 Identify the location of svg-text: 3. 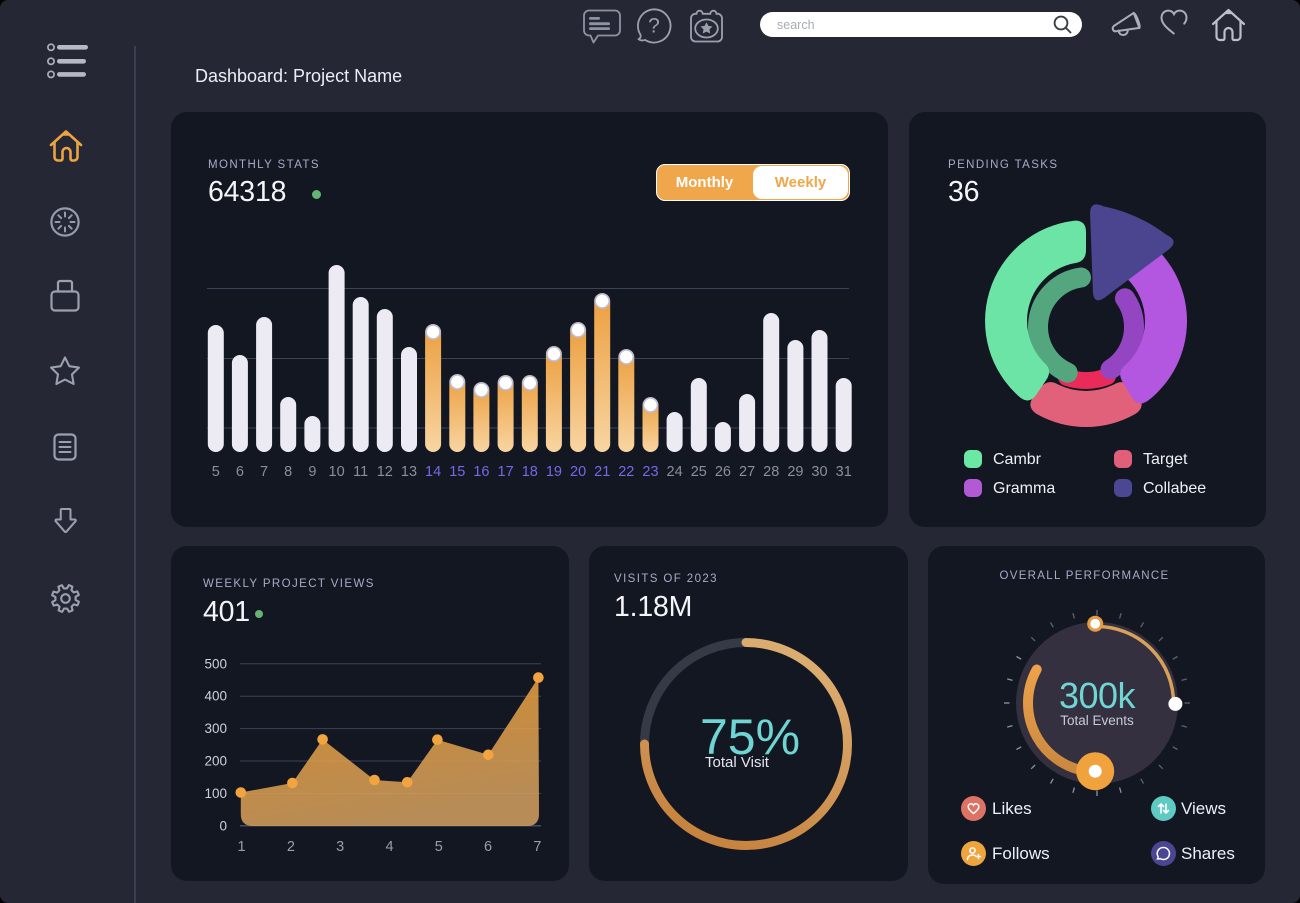
(340, 847).